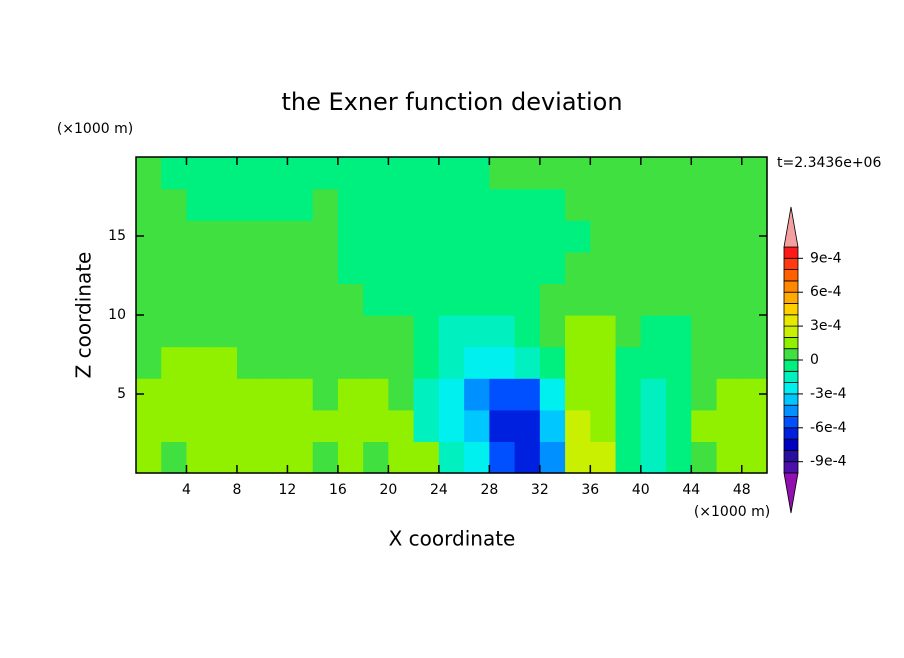 The image size is (904, 658). I want to click on x-tick-label: 48, so click(742, 490).